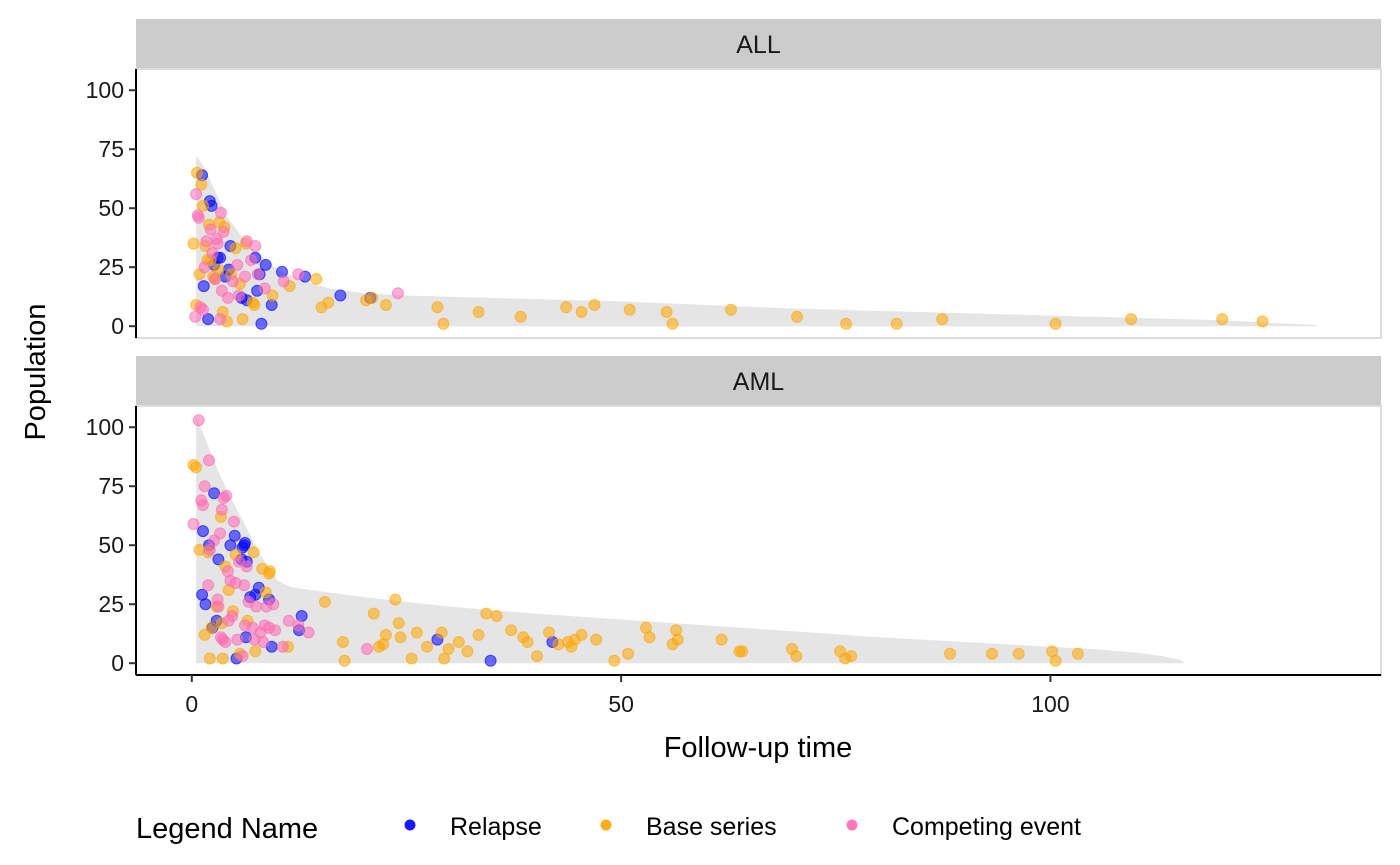 The image size is (1400, 865). What do you see at coordinates (280, 538) in the screenshot?
I see `series-competing-event` at bounding box center [280, 538].